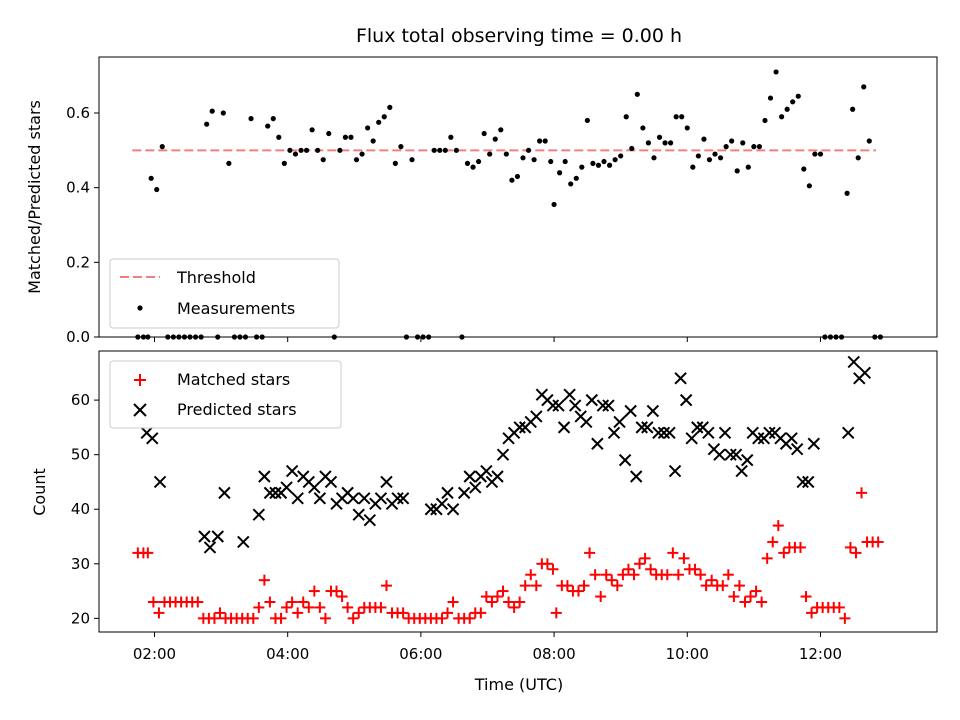  What do you see at coordinates (78, 262) in the screenshot?
I see `top-y-tick-label: 0.2` at bounding box center [78, 262].